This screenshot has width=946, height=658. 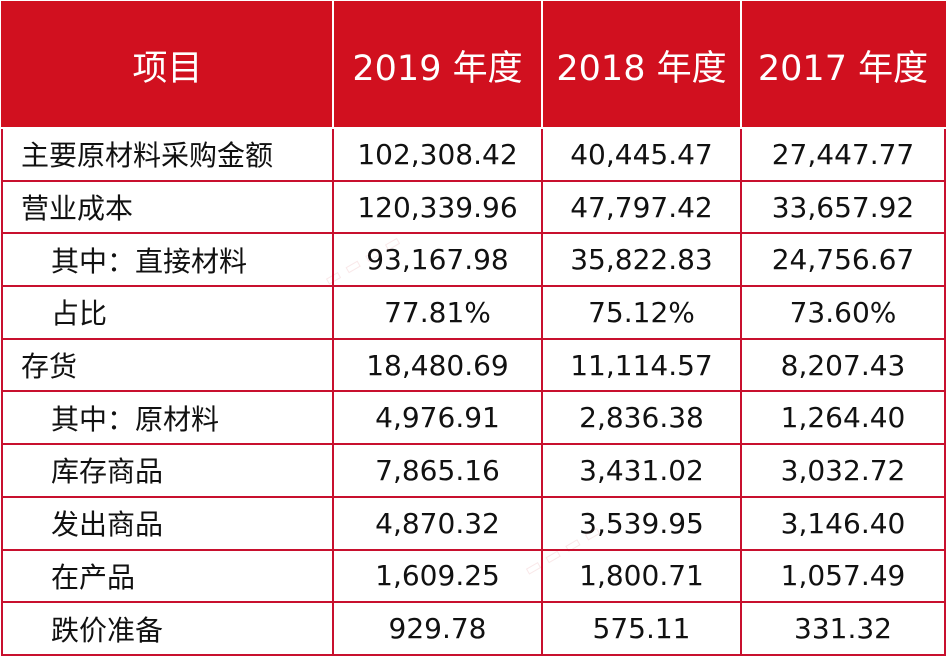 I want to click on value-cell-2019: 93,167.98, so click(x=437, y=260).